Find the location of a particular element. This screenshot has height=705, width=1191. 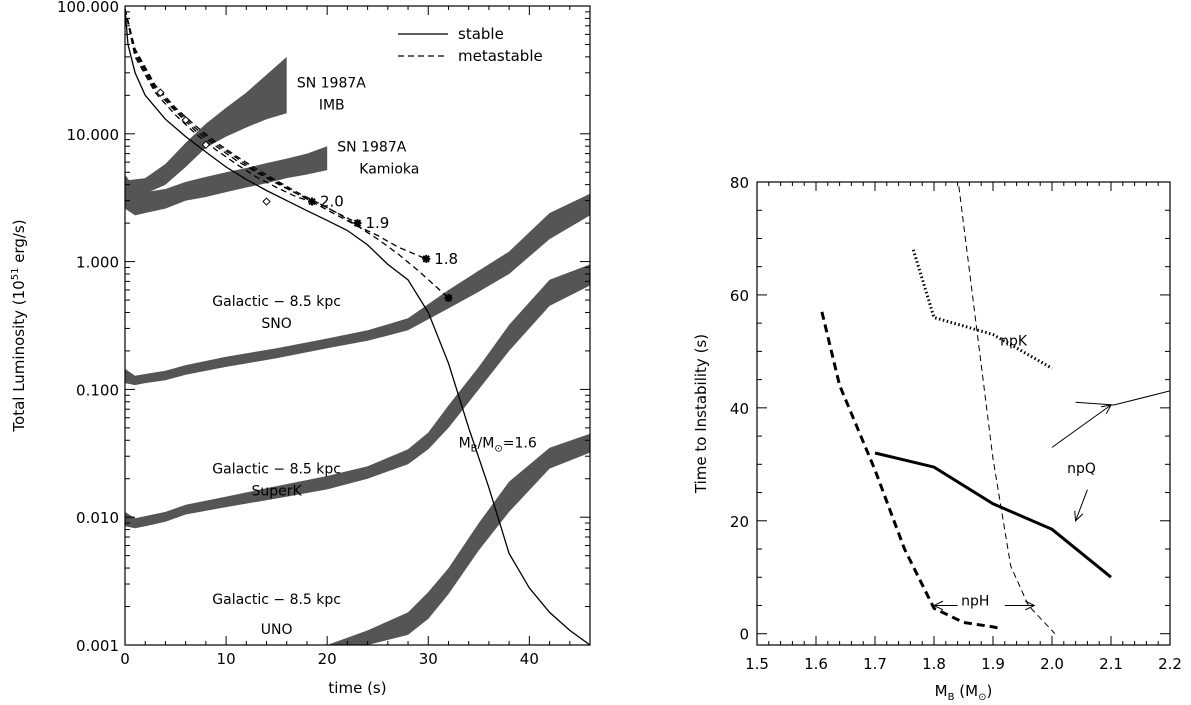

x-tick-label: 1.5 is located at coordinates (757, 664).